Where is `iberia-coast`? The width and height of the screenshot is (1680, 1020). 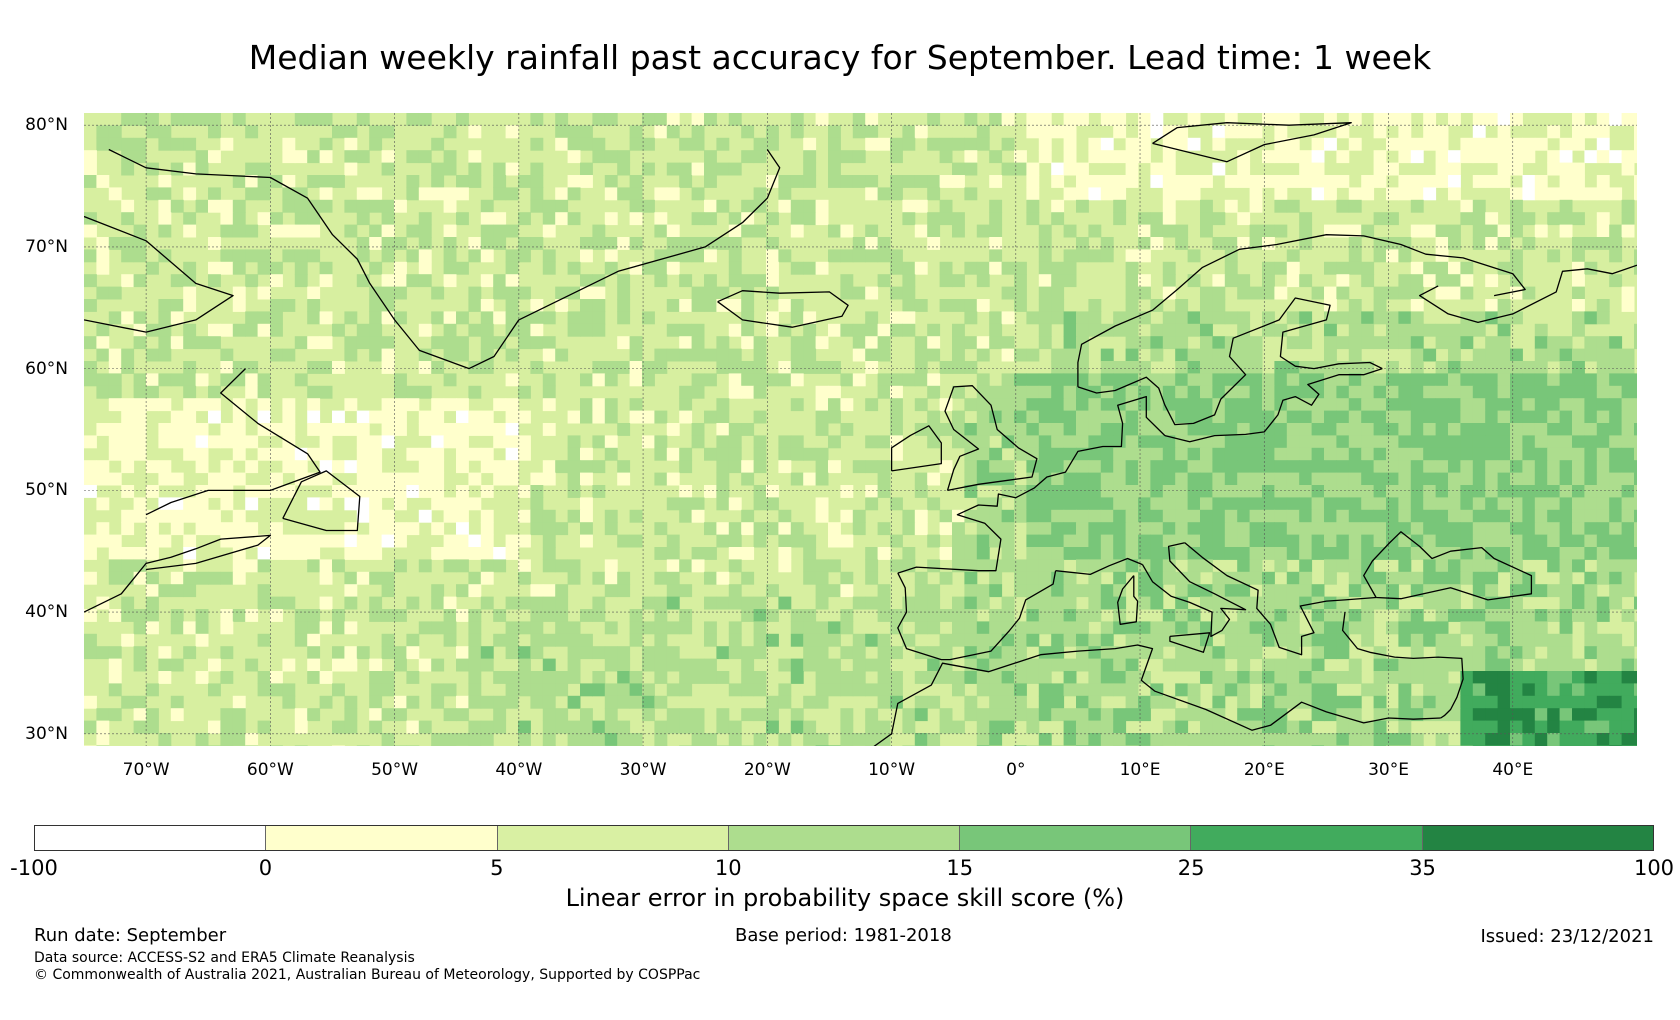
iberia-coast is located at coordinates (977, 615).